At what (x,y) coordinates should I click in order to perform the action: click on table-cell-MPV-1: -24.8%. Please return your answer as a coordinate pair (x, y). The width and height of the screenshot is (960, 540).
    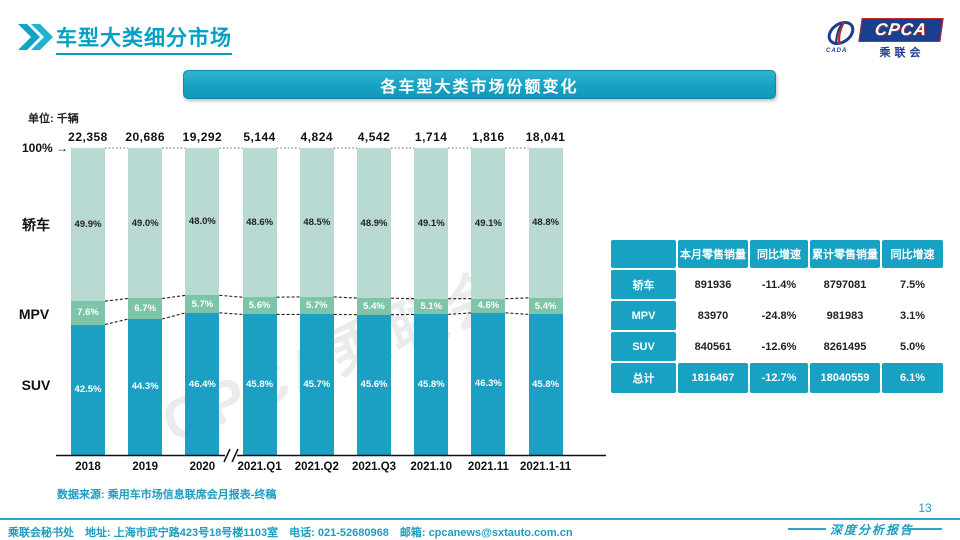
    Looking at the image, I should click on (779, 315).